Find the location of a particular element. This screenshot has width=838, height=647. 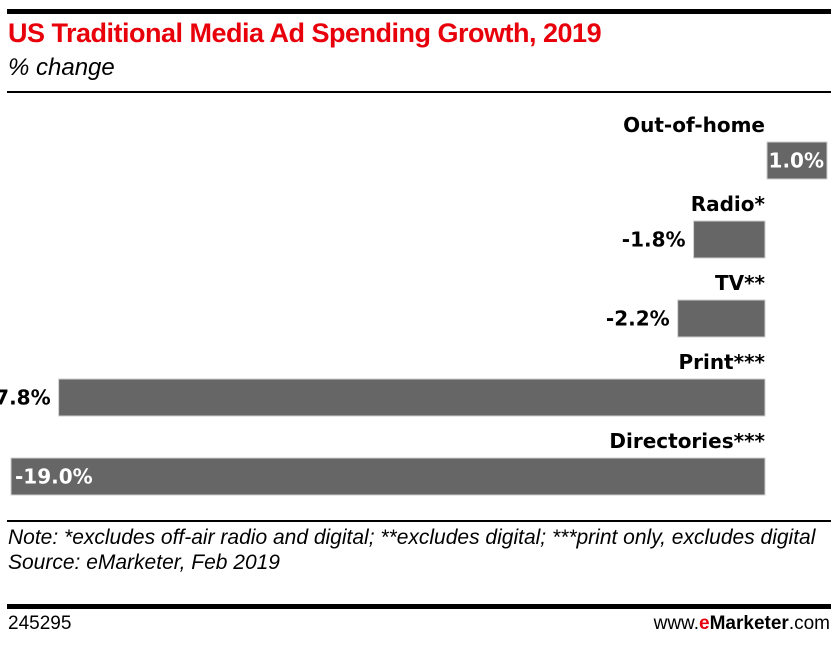

value-label: -1.8% is located at coordinates (654, 240).